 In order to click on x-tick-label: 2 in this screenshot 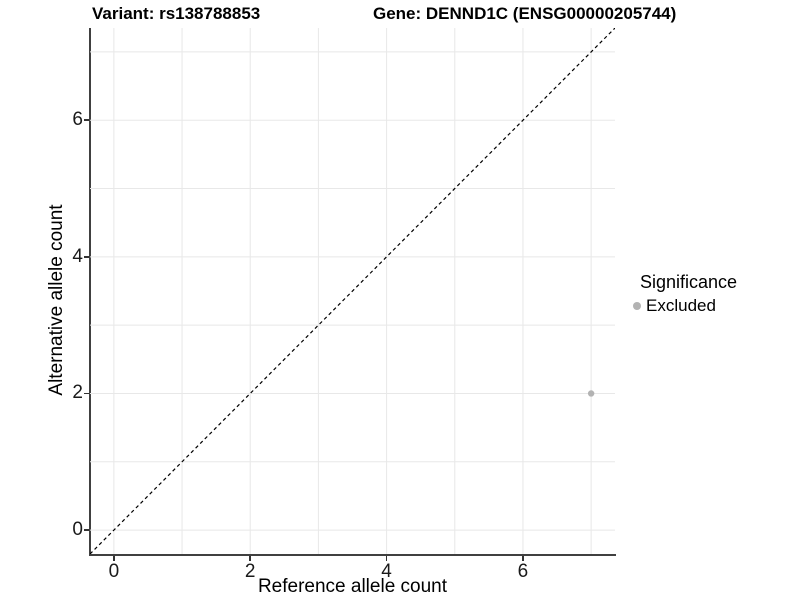, I will do `click(250, 571)`.